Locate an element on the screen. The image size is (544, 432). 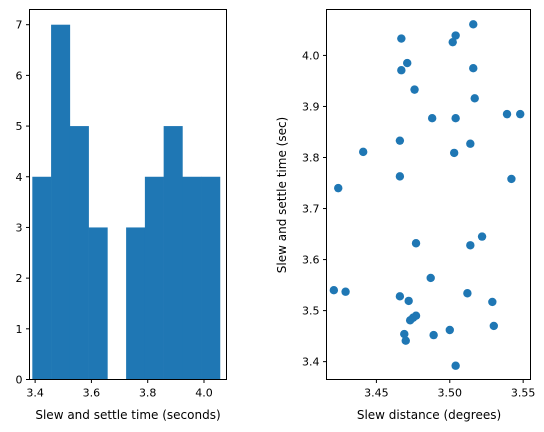
scatter-x-ticks: 3.45 3.50 3.55 is located at coordinates (450, 389).